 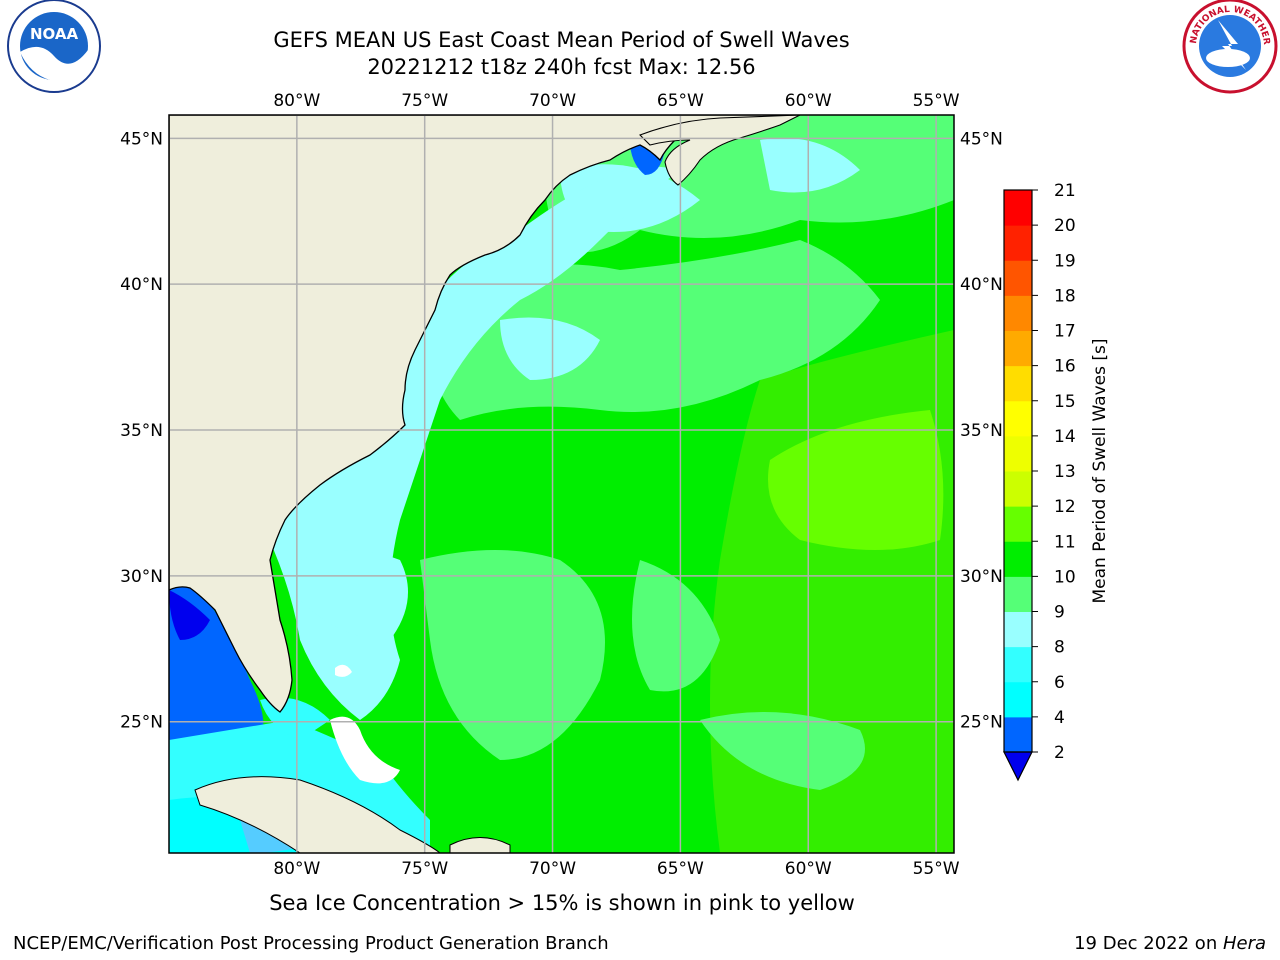 What do you see at coordinates (296, 869) in the screenshot?
I see `lon-label-bottom-0: 80°W` at bounding box center [296, 869].